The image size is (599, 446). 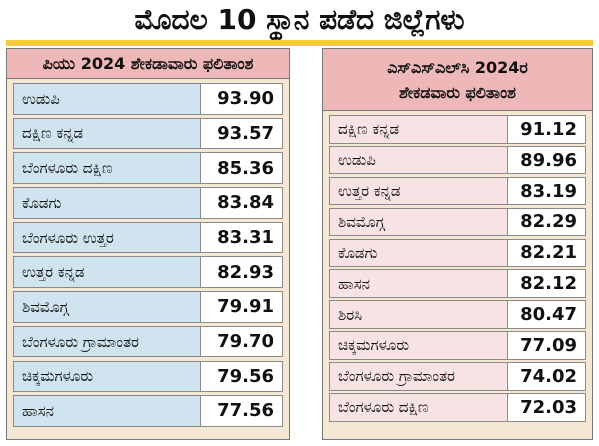 What do you see at coordinates (148, 64) in the screenshot?
I see `puc-table-header: ಪಿಯು 2024 ಶೇಕಡಾವಾರು ಫಲಿತಾಂಶ` at bounding box center [148, 64].